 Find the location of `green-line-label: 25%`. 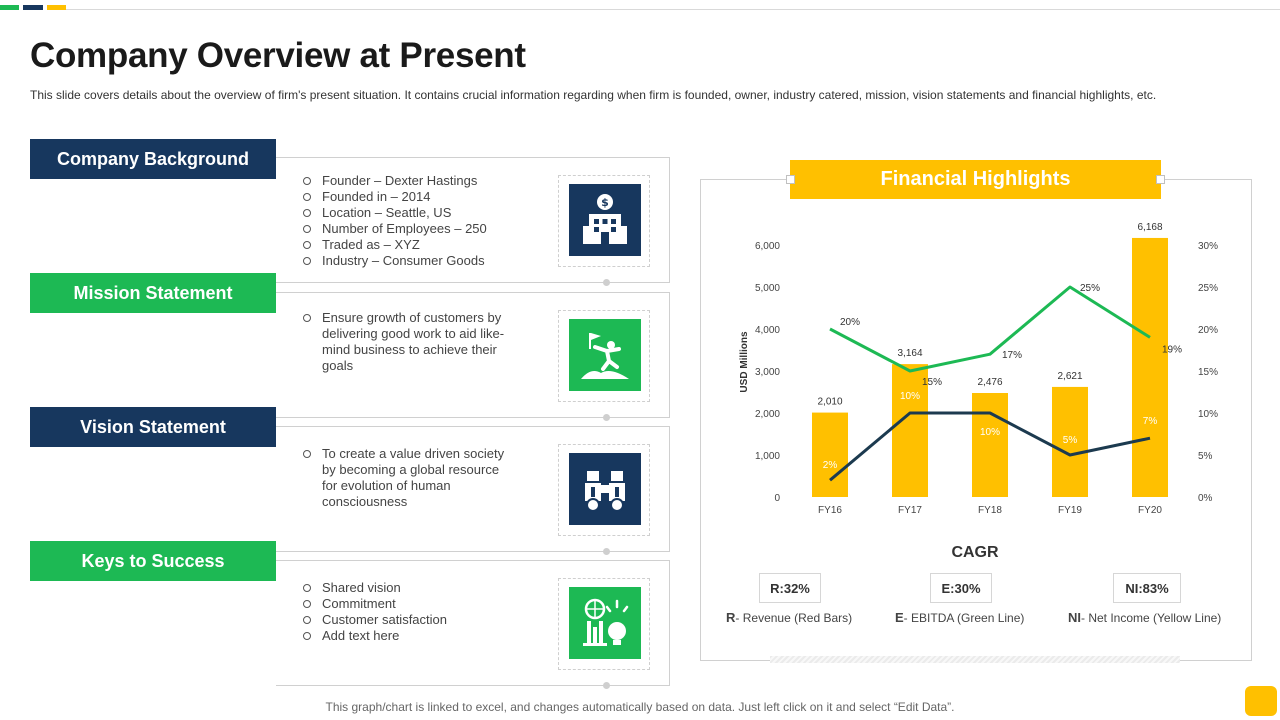

green-line-label: 25% is located at coordinates (1090, 288).